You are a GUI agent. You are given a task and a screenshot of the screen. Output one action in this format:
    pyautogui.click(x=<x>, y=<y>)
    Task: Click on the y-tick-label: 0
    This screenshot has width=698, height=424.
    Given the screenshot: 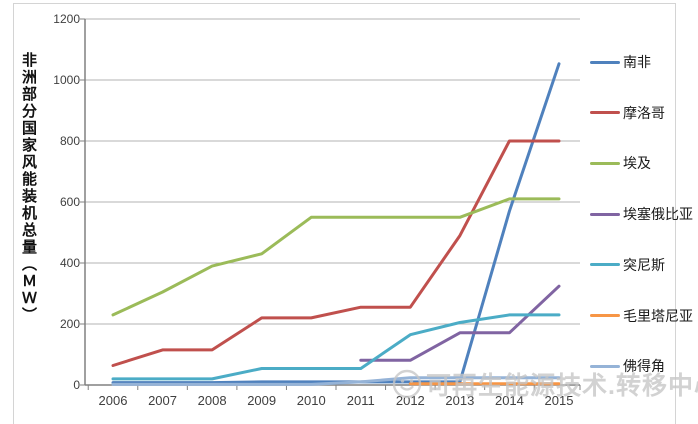 What is the action you would take?
    pyautogui.click(x=76, y=385)
    